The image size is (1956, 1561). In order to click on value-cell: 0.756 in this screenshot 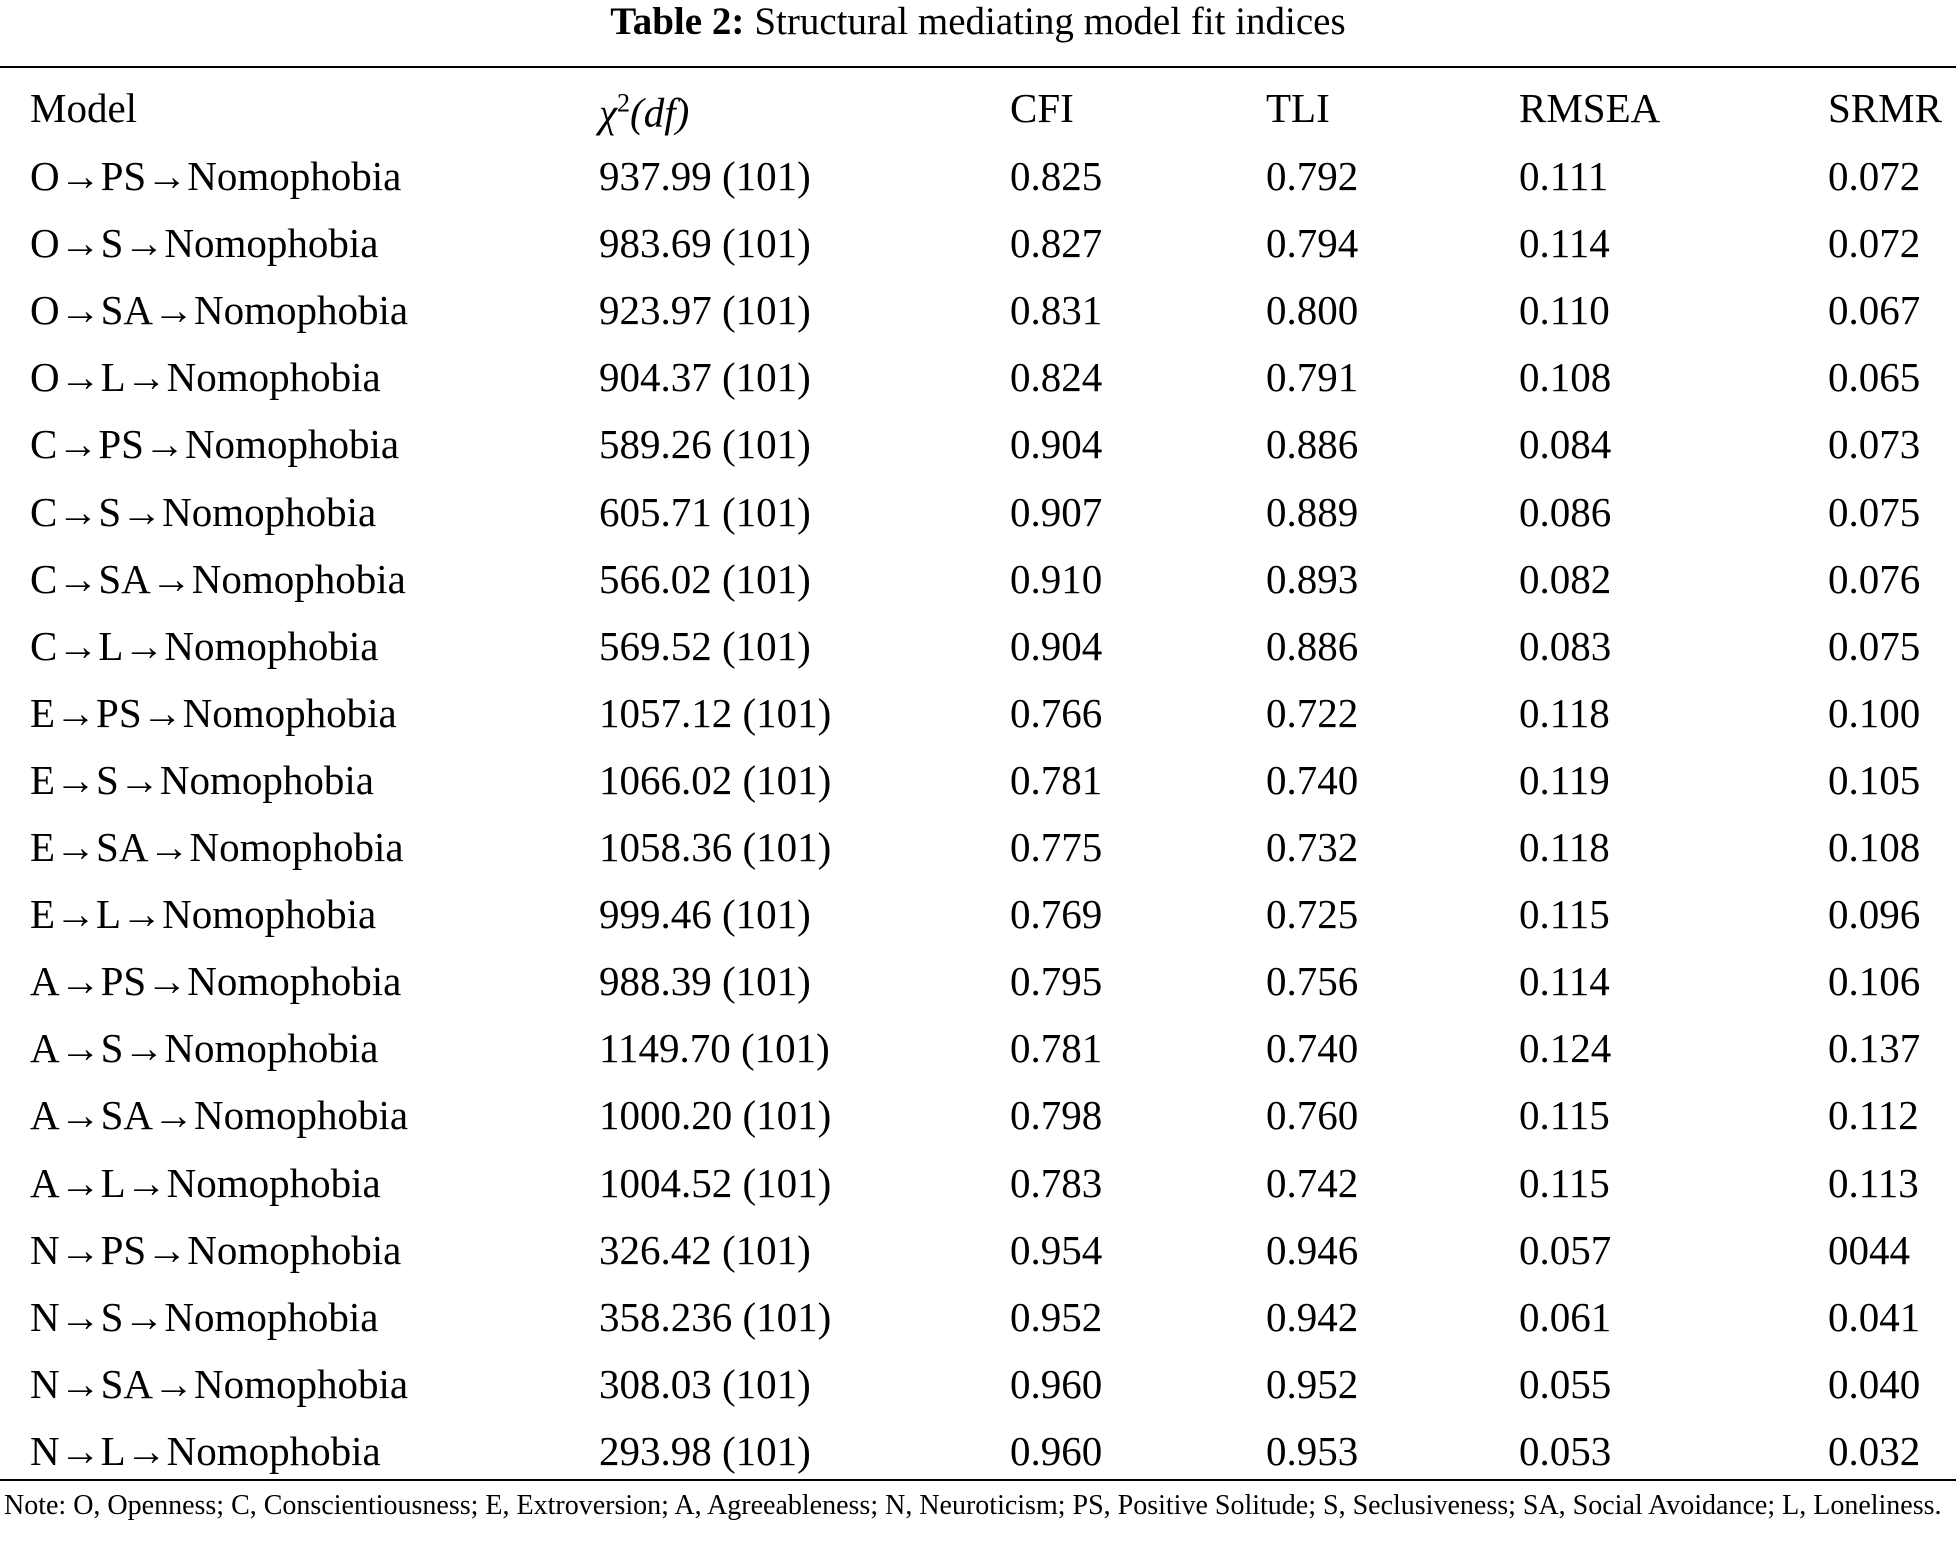, I will do `click(1312, 981)`.